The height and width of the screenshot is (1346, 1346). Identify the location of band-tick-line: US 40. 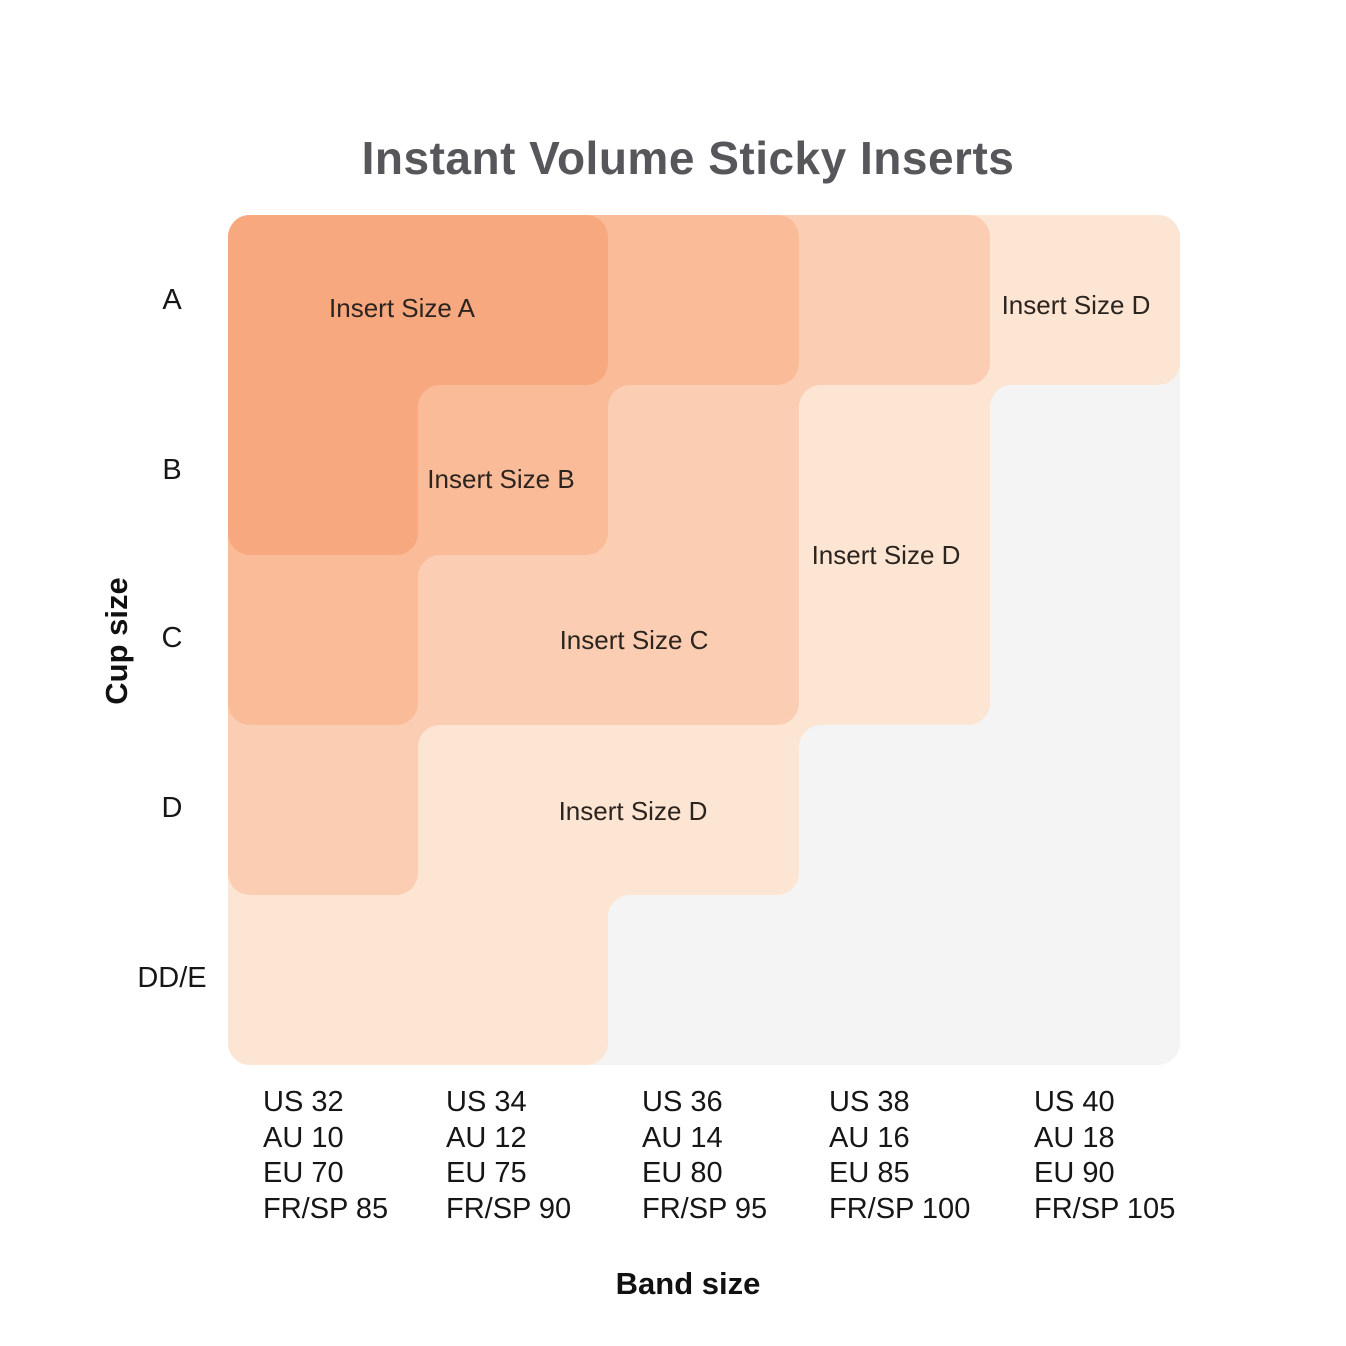
(1074, 1102).